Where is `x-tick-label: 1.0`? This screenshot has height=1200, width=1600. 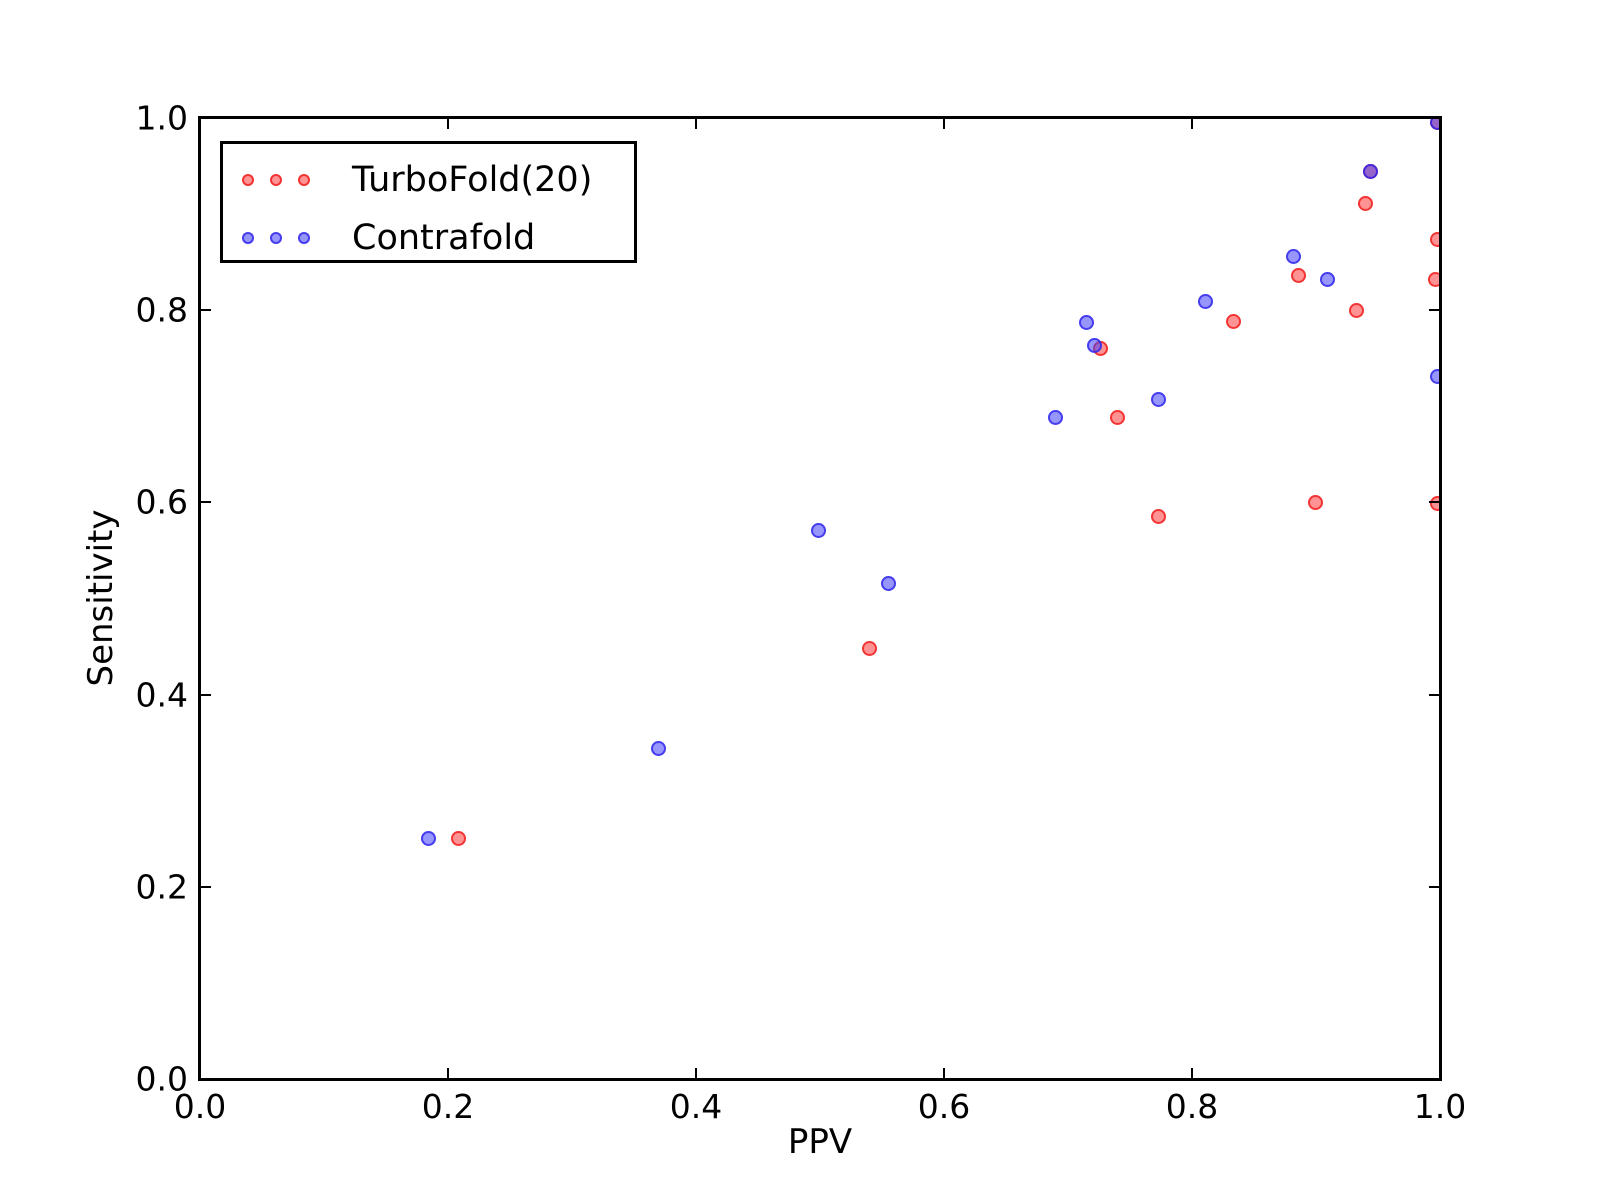
x-tick-label: 1.0 is located at coordinates (1440, 1106).